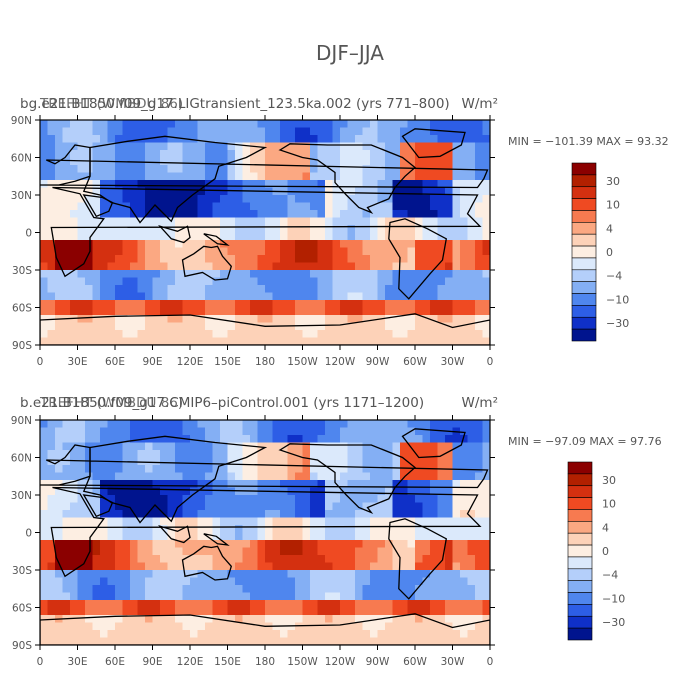 The image size is (700, 700). What do you see at coordinates (21, 196) in the screenshot?
I see `y-tick-label: 30N` at bounding box center [21, 196].